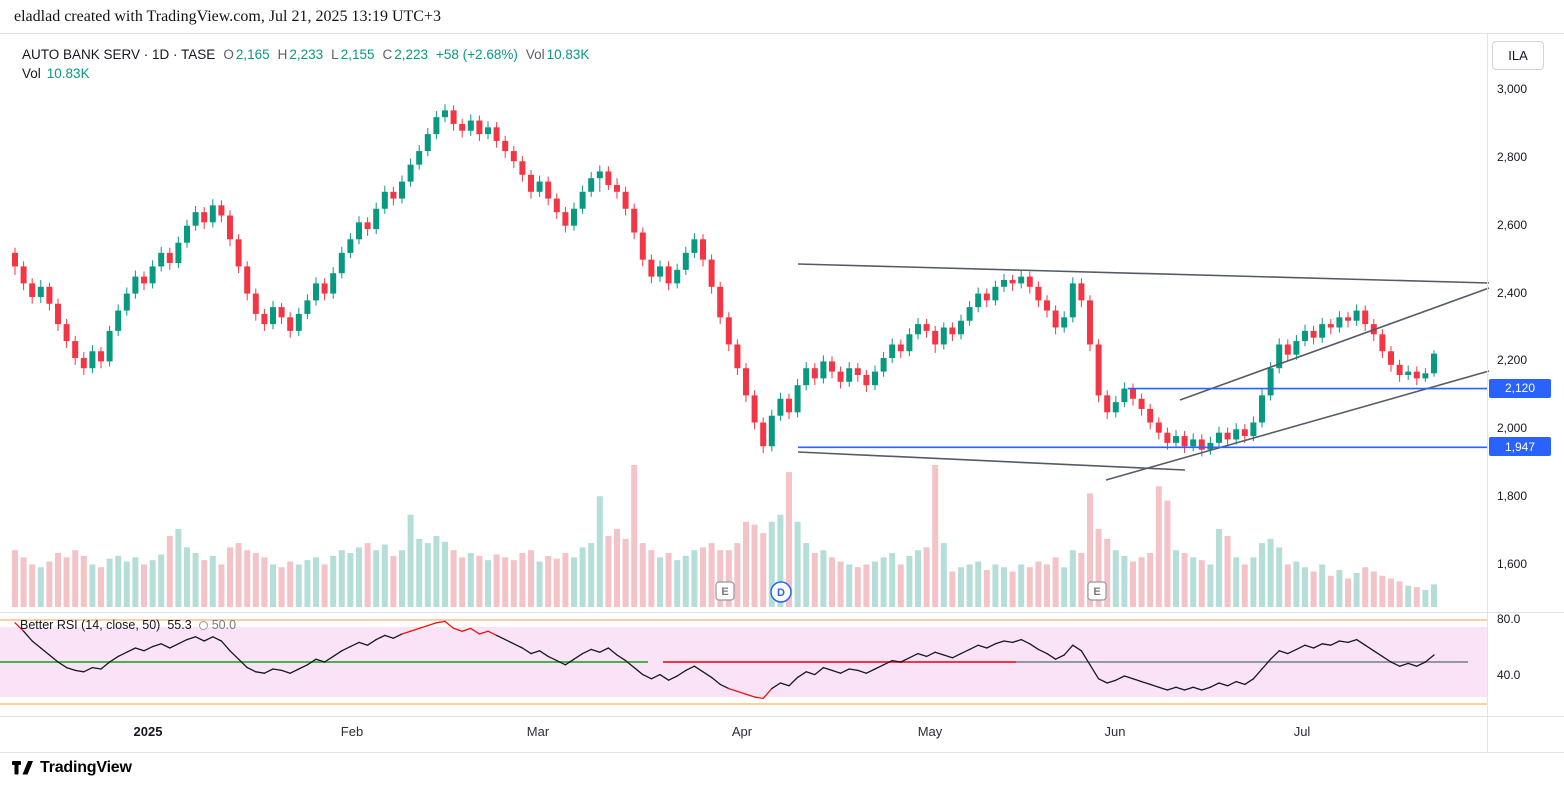  I want to click on currency-unit-button: ILA, so click(1518, 55).